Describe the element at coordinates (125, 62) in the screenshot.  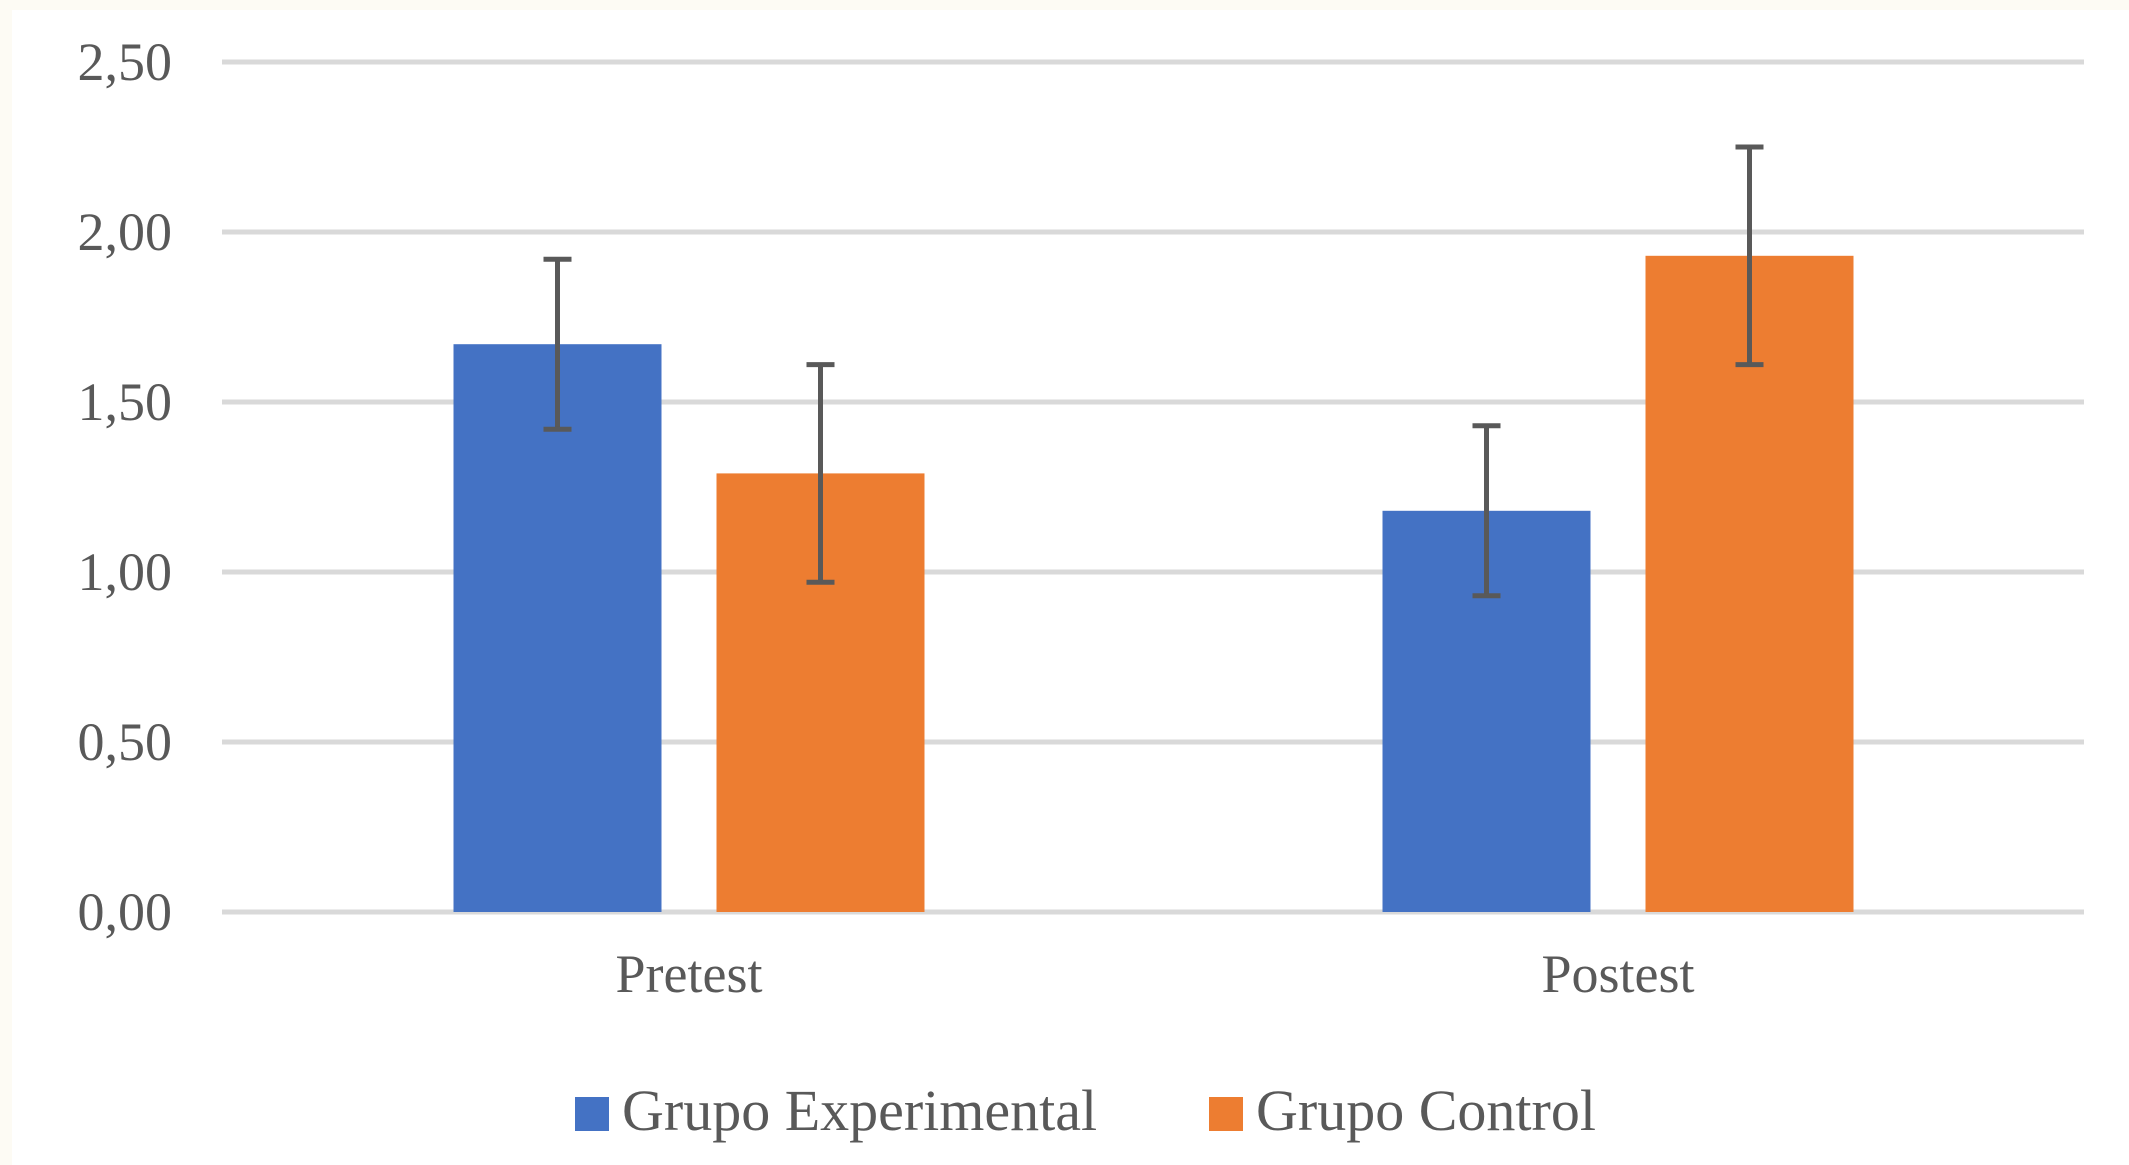
I see `y-tick-label: 2,50` at that location.